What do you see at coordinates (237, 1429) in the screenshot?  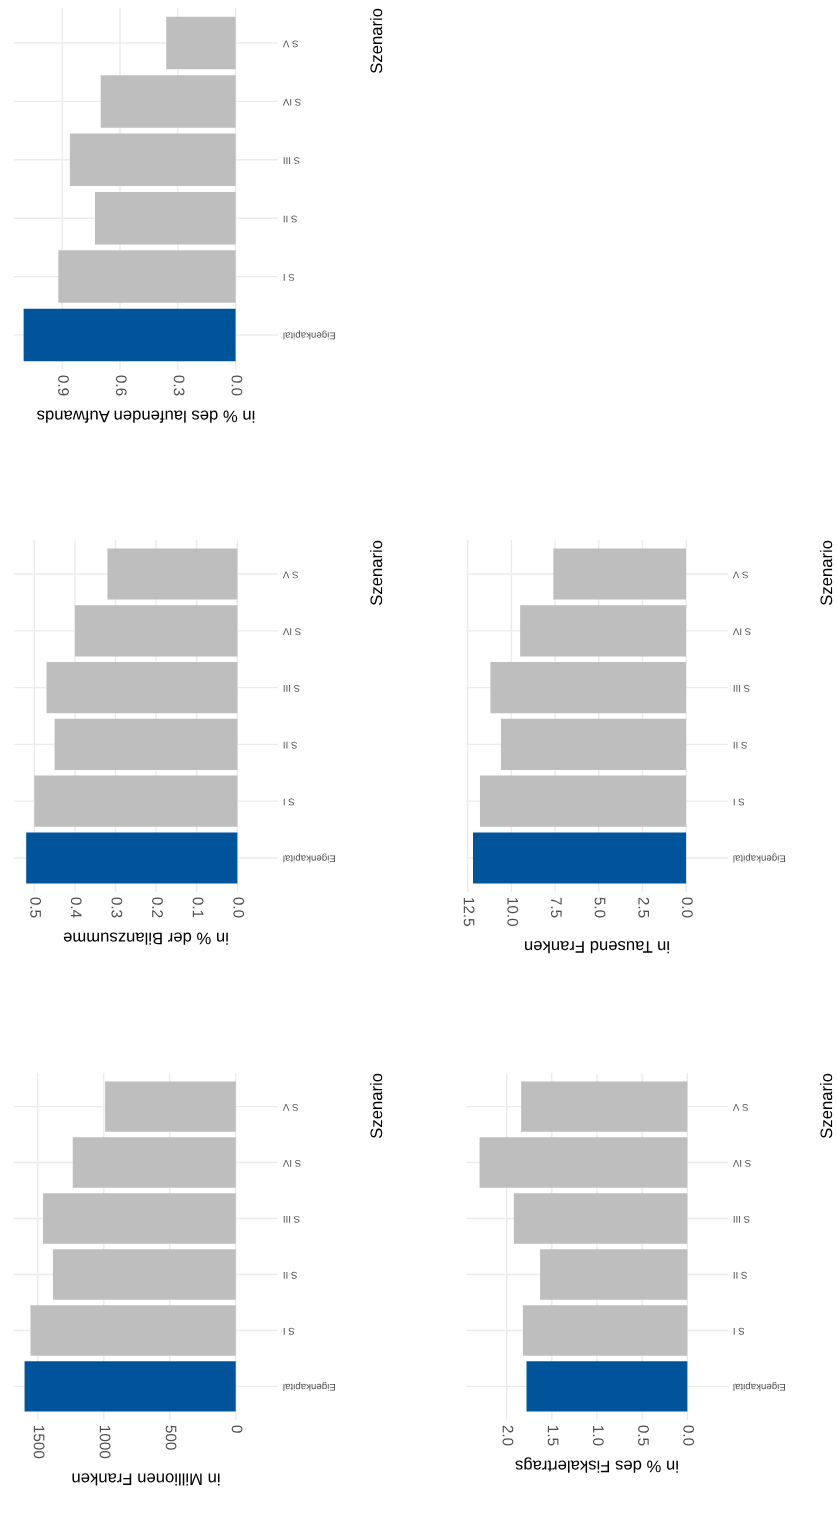 I see `x-tick-label: 0` at bounding box center [237, 1429].